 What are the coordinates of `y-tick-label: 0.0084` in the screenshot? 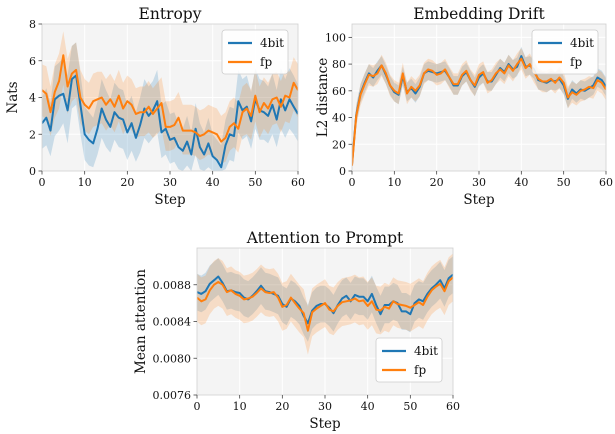 It's located at (172, 322).